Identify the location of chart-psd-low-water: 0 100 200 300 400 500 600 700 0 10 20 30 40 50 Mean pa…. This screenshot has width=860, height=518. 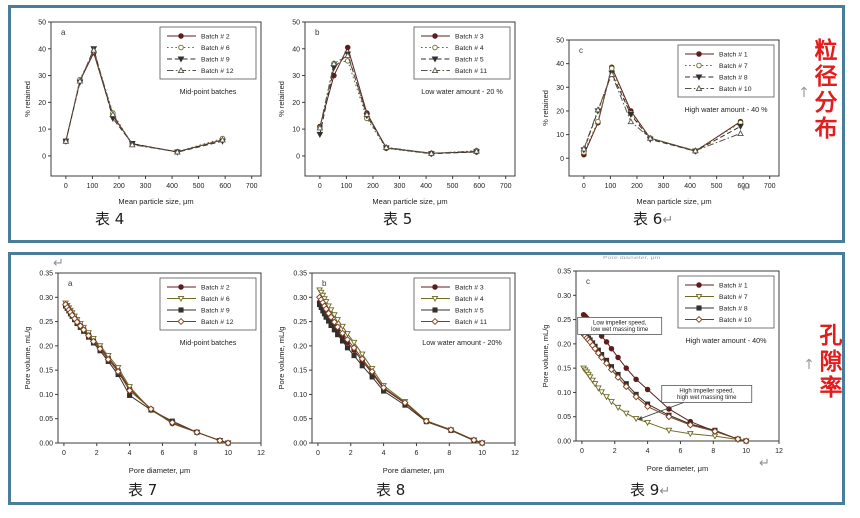
(400, 114).